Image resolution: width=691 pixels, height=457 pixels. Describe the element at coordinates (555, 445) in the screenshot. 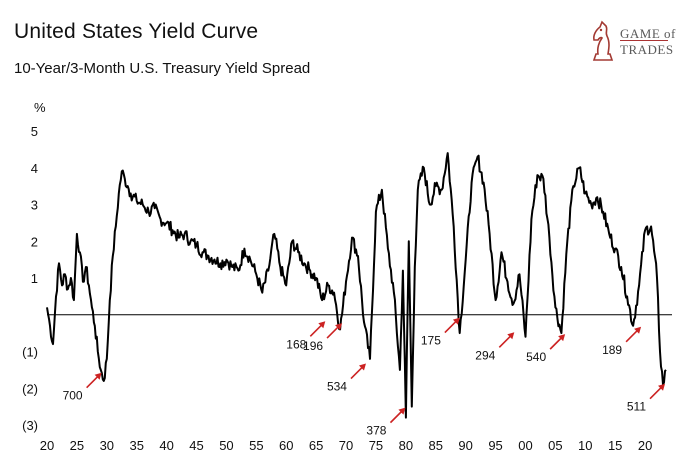

I see `x-tick-label: 05` at that location.